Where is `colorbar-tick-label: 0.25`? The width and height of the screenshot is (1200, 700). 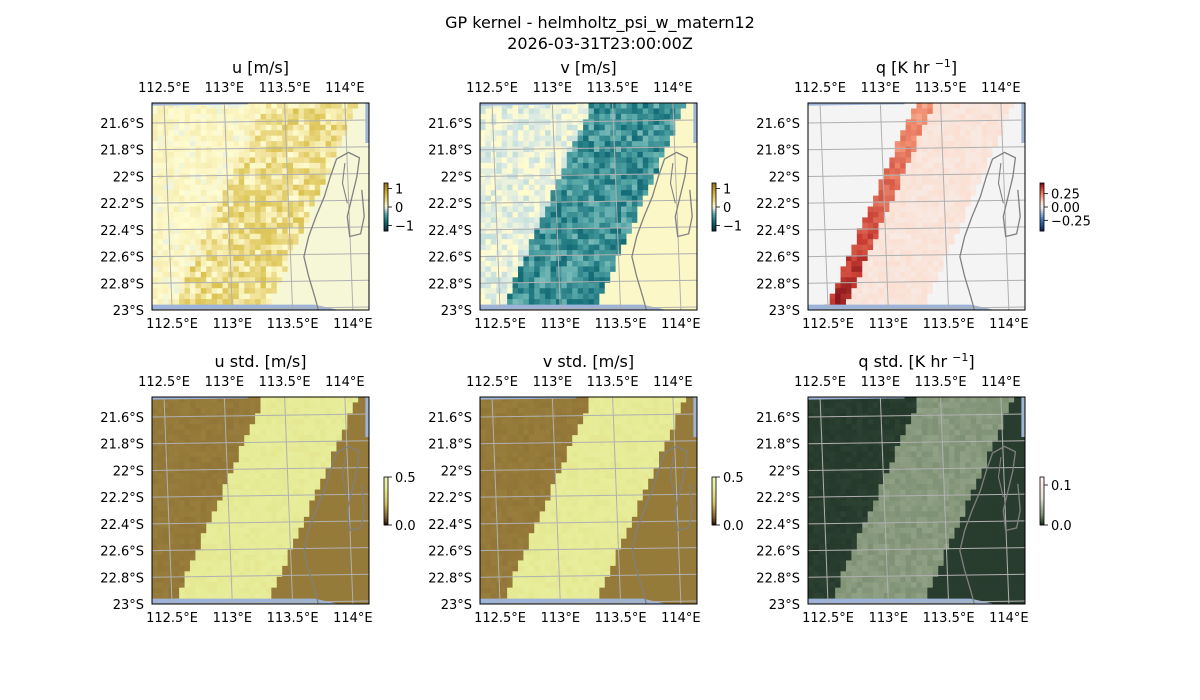
colorbar-tick-label: 0.25 is located at coordinates (1065, 195).